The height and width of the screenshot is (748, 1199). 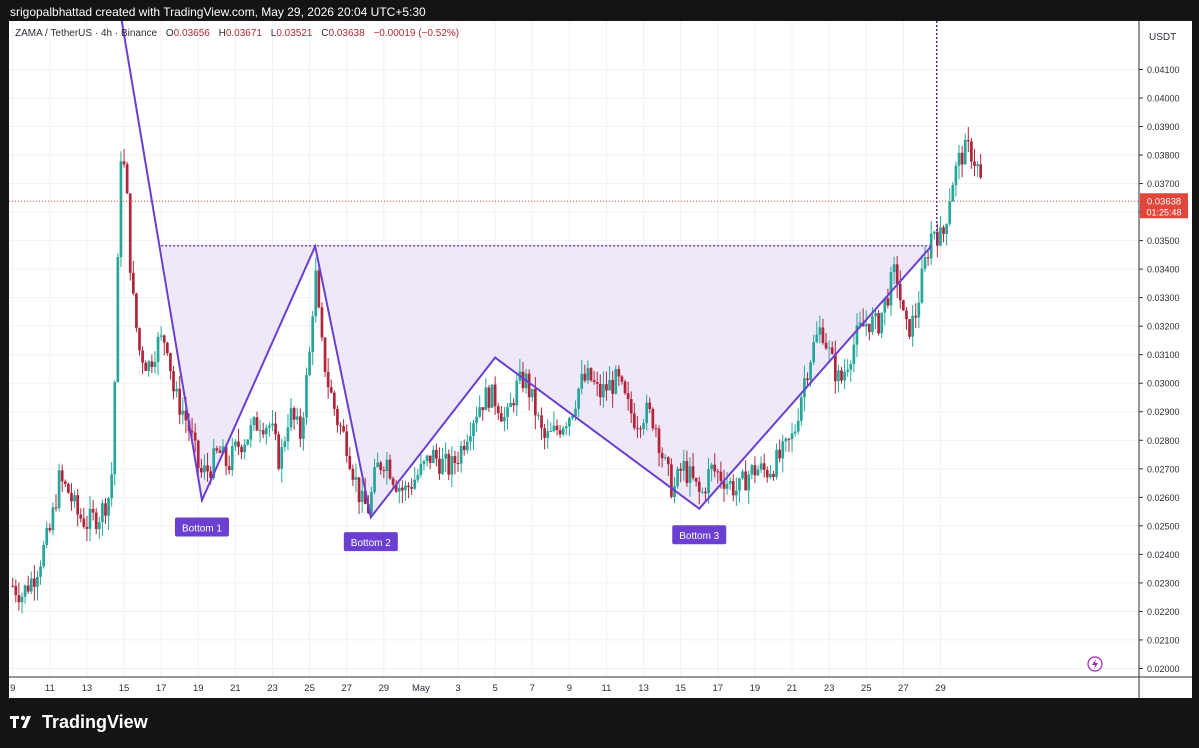 I want to click on price-tick-label: 0.03000, so click(x=1163, y=384).